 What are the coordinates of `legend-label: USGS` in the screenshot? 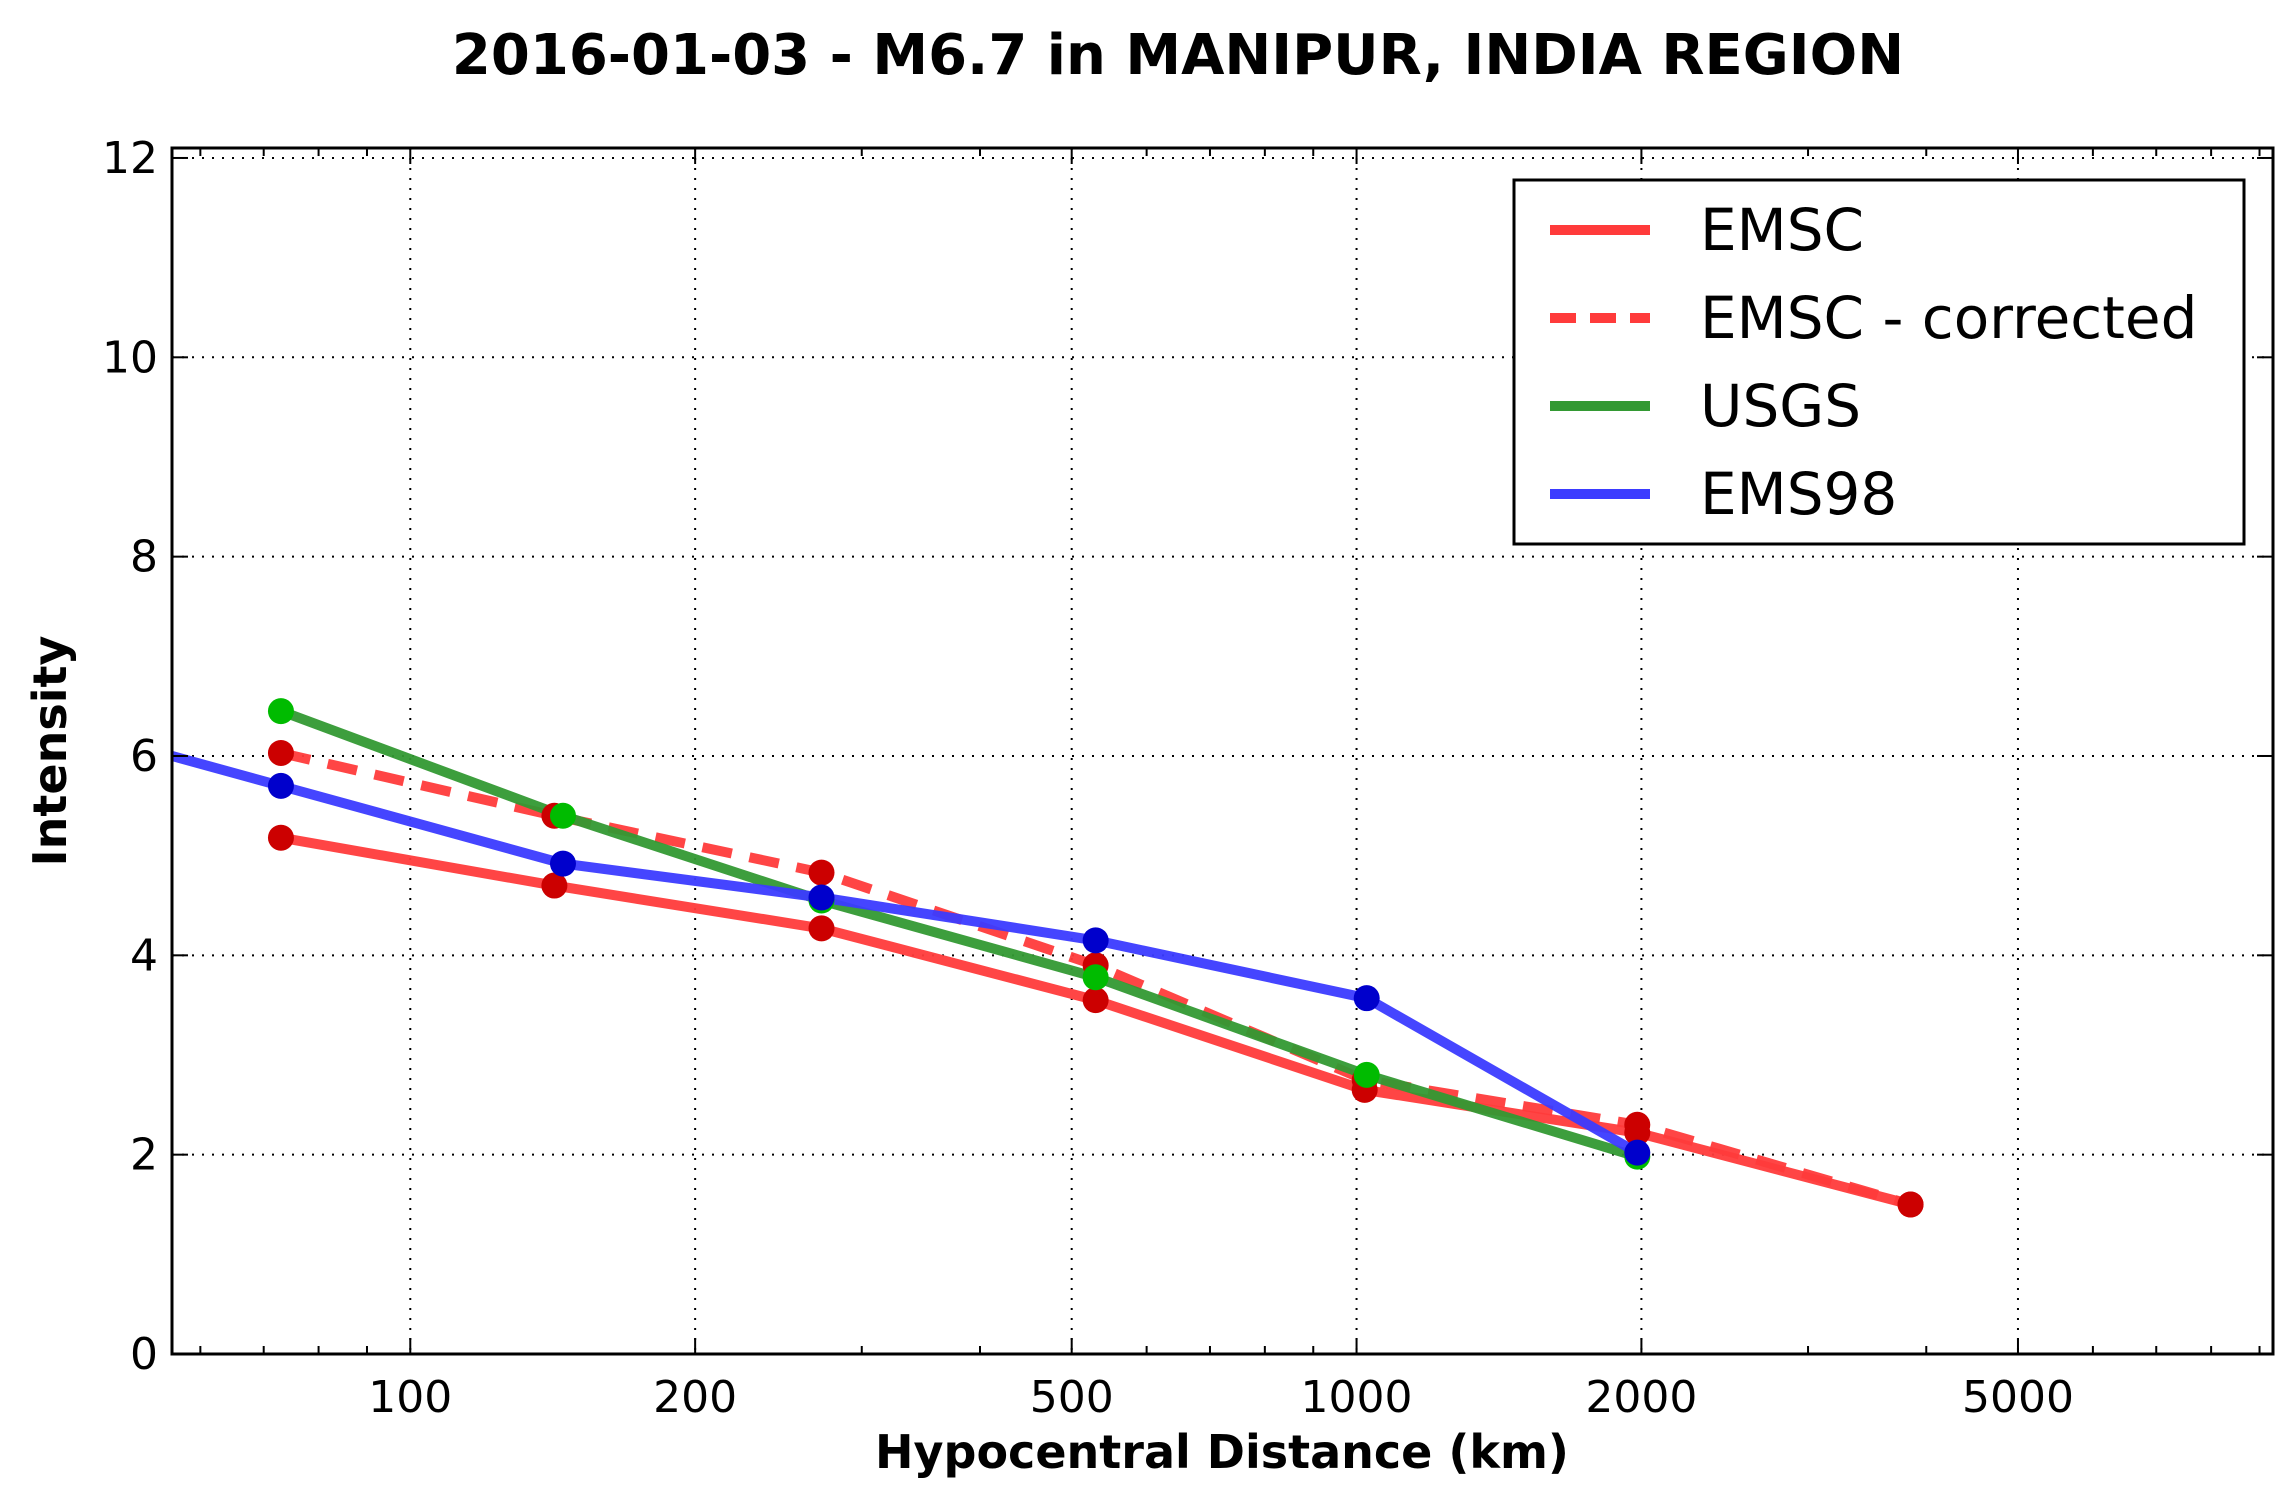 It's located at (1780, 406).